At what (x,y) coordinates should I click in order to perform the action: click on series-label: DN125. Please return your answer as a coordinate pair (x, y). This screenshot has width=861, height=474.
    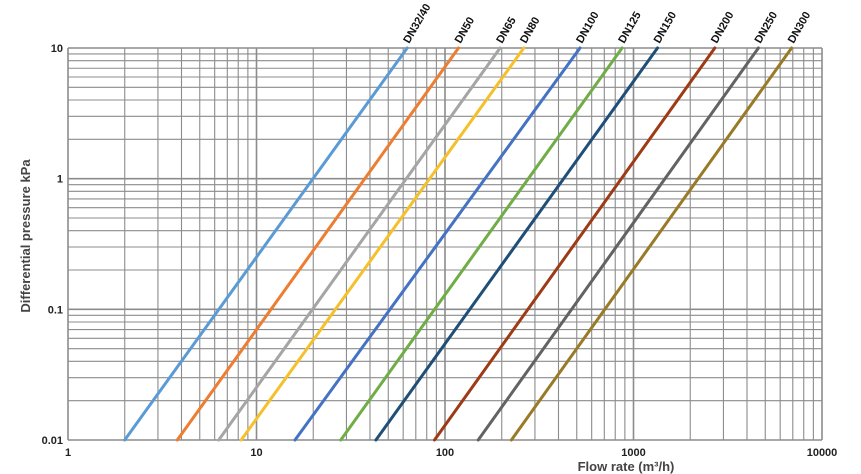
    Looking at the image, I should click on (630, 28).